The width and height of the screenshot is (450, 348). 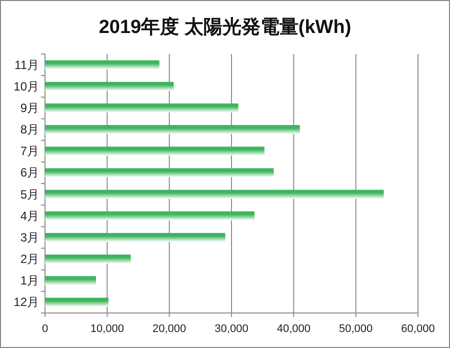 What do you see at coordinates (225, 27) in the screenshot?
I see `chart-title: 2019年度 太陽光発電量(kWh)` at bounding box center [225, 27].